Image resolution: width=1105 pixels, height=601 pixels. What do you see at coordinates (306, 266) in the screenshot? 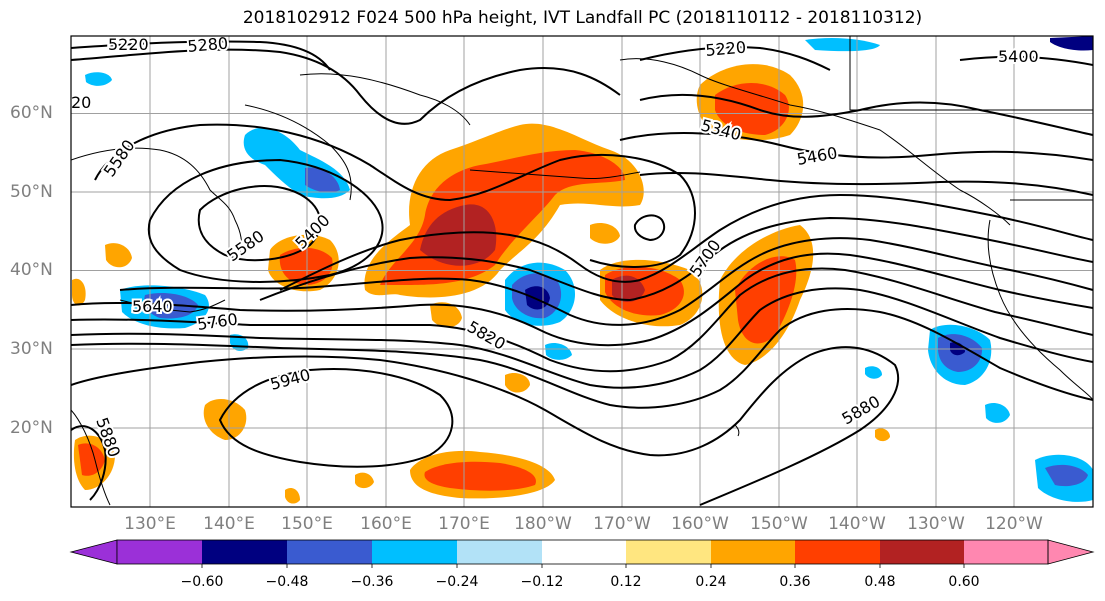
I see `ivt-blob-japan-east-inner` at bounding box center [306, 266].